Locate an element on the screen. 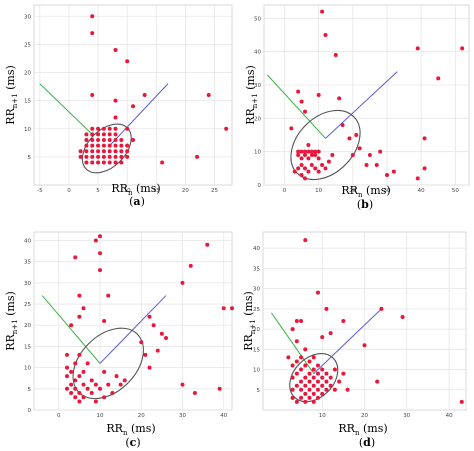 This screenshot has width=474, height=451. x-tick-label: 10 is located at coordinates (100, 416).